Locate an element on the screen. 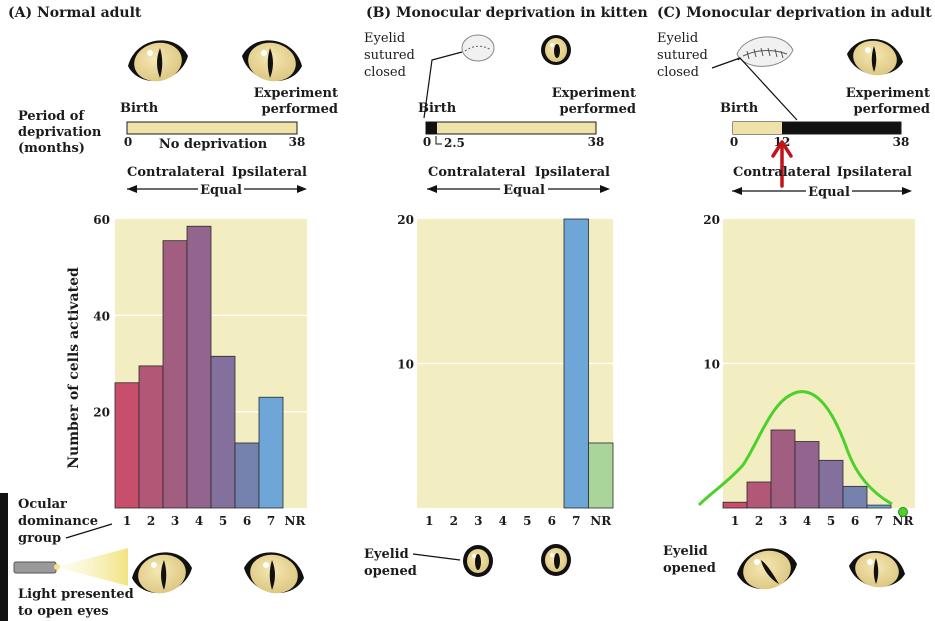 Image resolution: width=935 pixels, height=621 pixels. chart-panel-b: 10 20 1 2 3 4 5 6 7 NR is located at coordinates (505, 370).